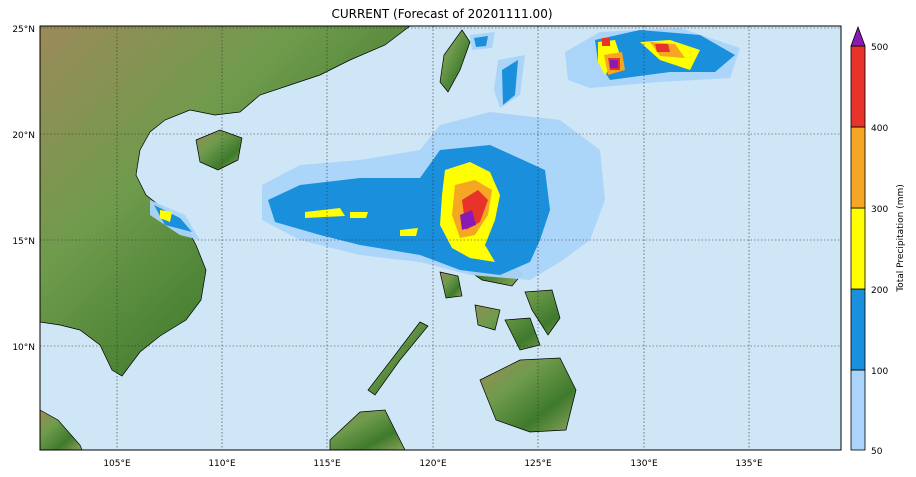 The width and height of the screenshot is (916, 477). I want to click on colorbar-tick: 50, so click(877, 452).